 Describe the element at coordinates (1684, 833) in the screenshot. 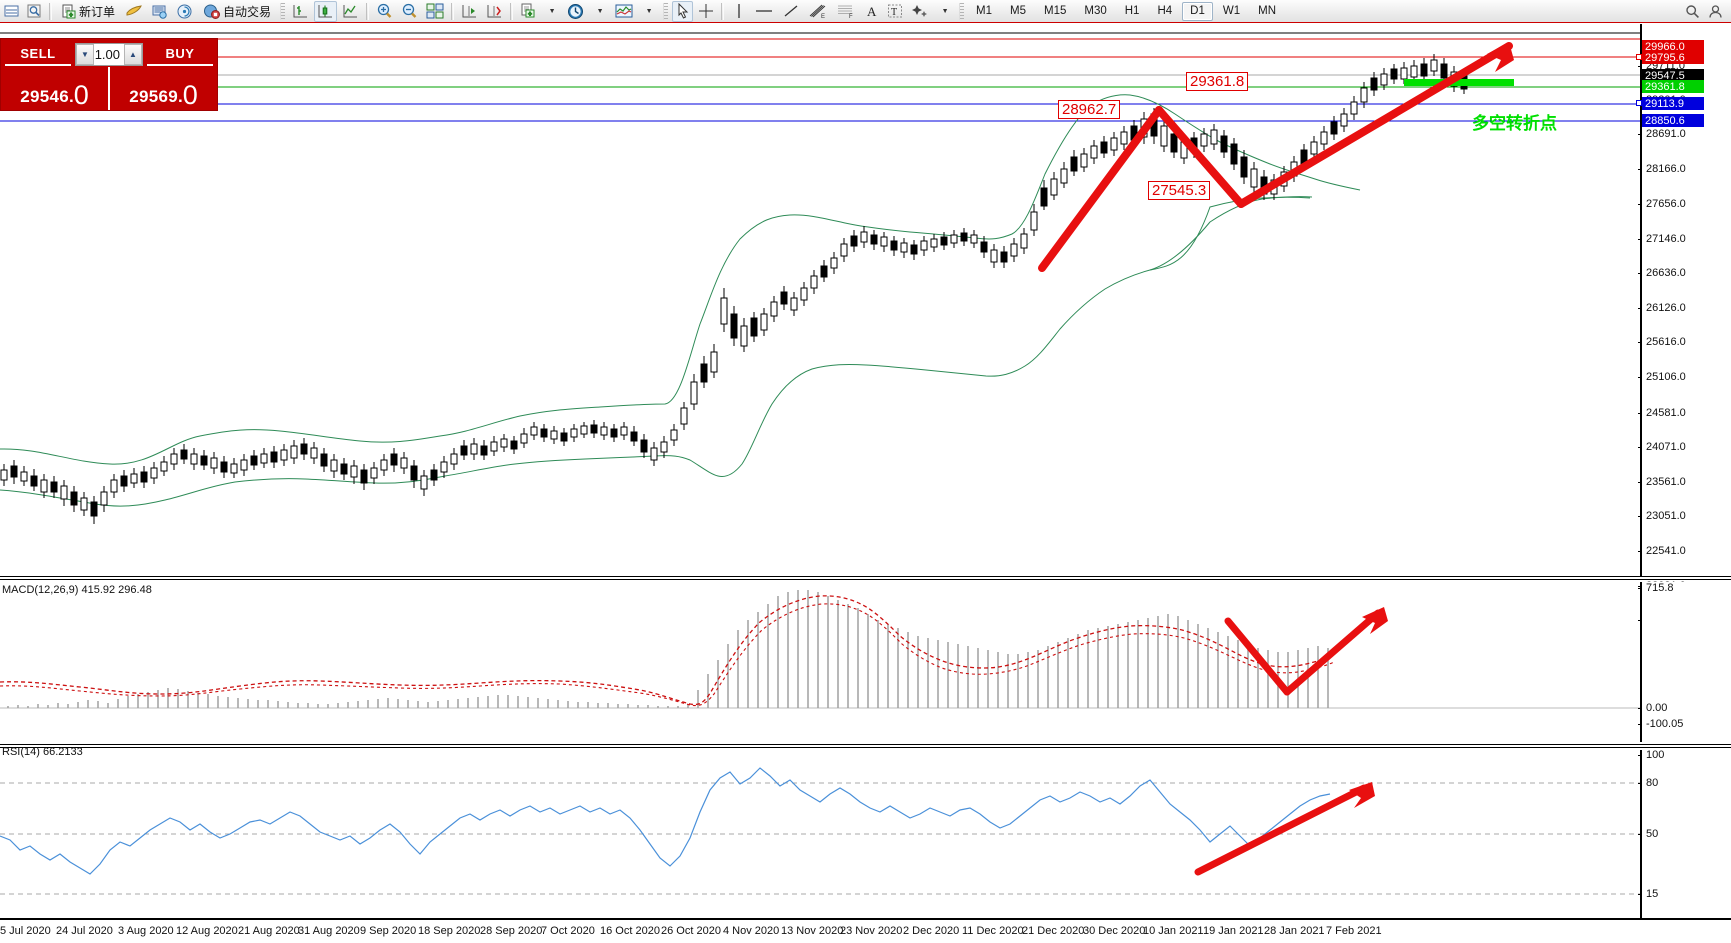

I see `rsi-axis: 100 80 50 15` at that location.